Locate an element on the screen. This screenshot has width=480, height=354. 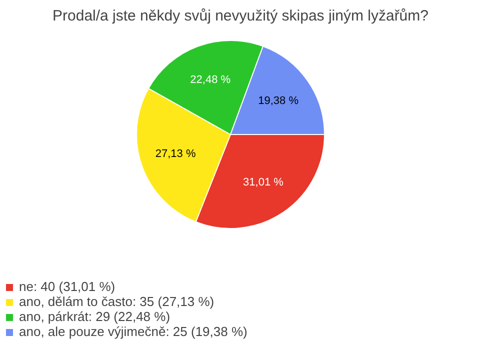
data-label: 22,48 % is located at coordinates (210, 80).